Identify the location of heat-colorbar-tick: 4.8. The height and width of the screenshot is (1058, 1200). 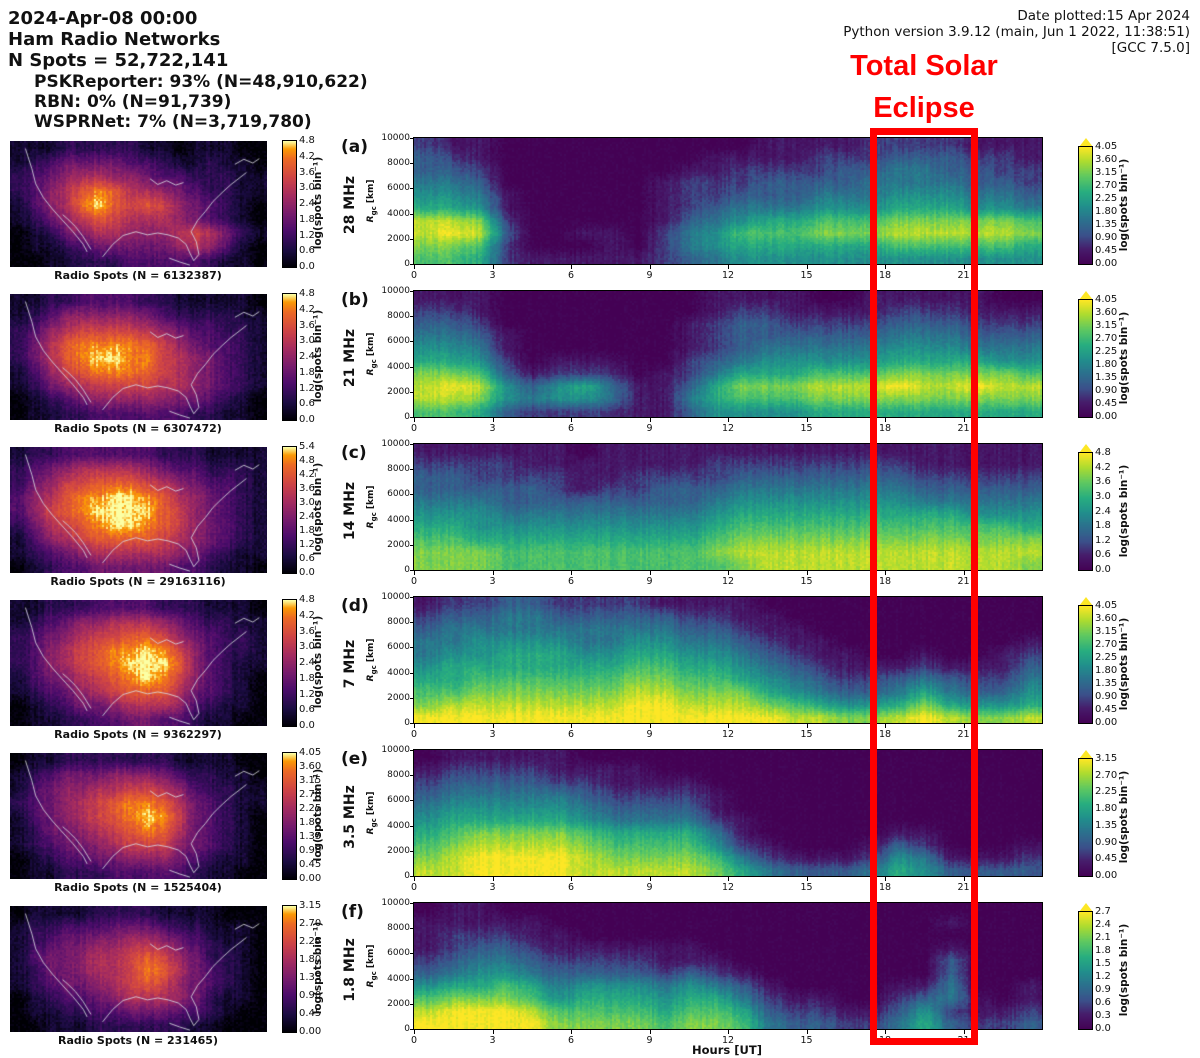
(1103, 452).